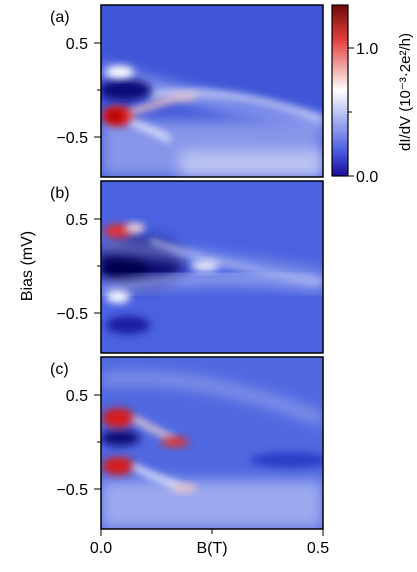  What do you see at coordinates (60, 17) in the screenshot?
I see `panel-a-label: (a)` at bounding box center [60, 17].